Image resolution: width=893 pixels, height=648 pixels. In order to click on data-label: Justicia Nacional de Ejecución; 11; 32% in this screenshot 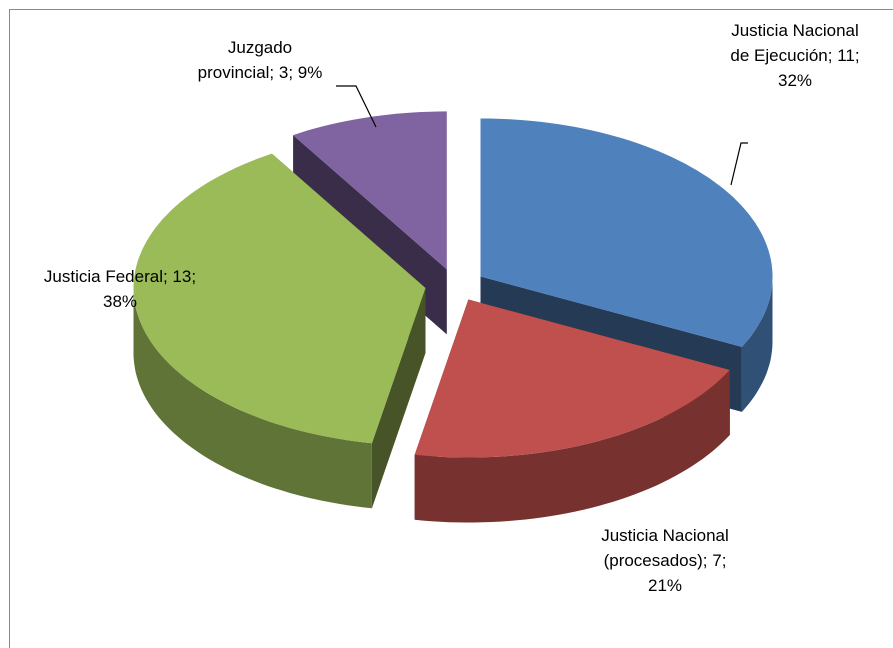, I will do `click(795, 55)`.